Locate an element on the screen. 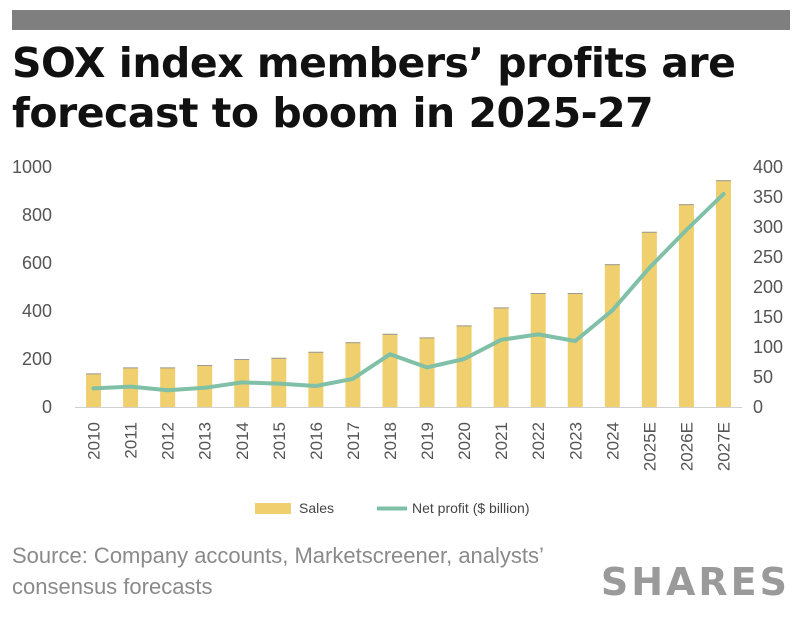 This screenshot has height=617, width=800. left-tick-label: 0 is located at coordinates (47, 407).